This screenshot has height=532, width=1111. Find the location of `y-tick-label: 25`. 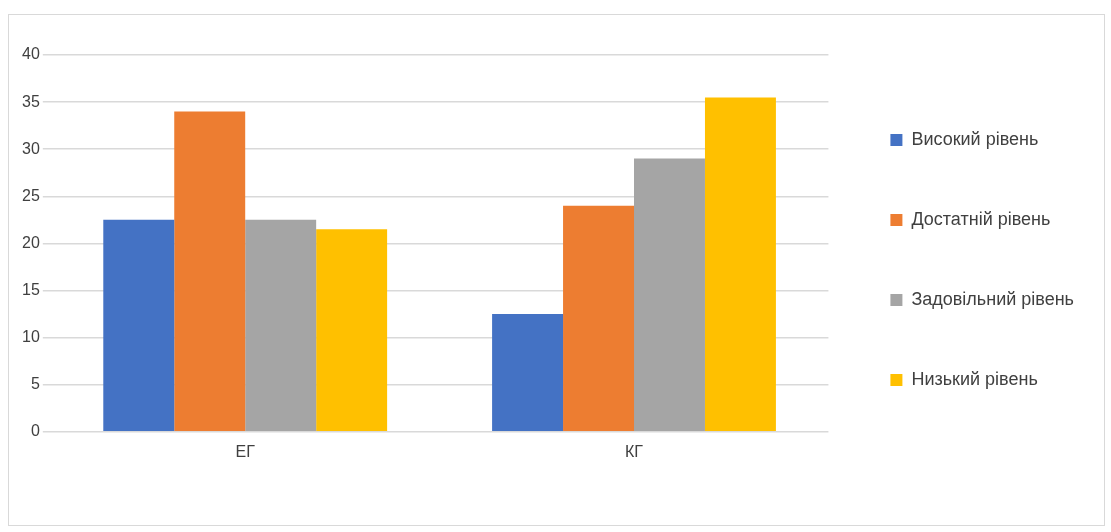

y-tick-label: 25 is located at coordinates (31, 195).